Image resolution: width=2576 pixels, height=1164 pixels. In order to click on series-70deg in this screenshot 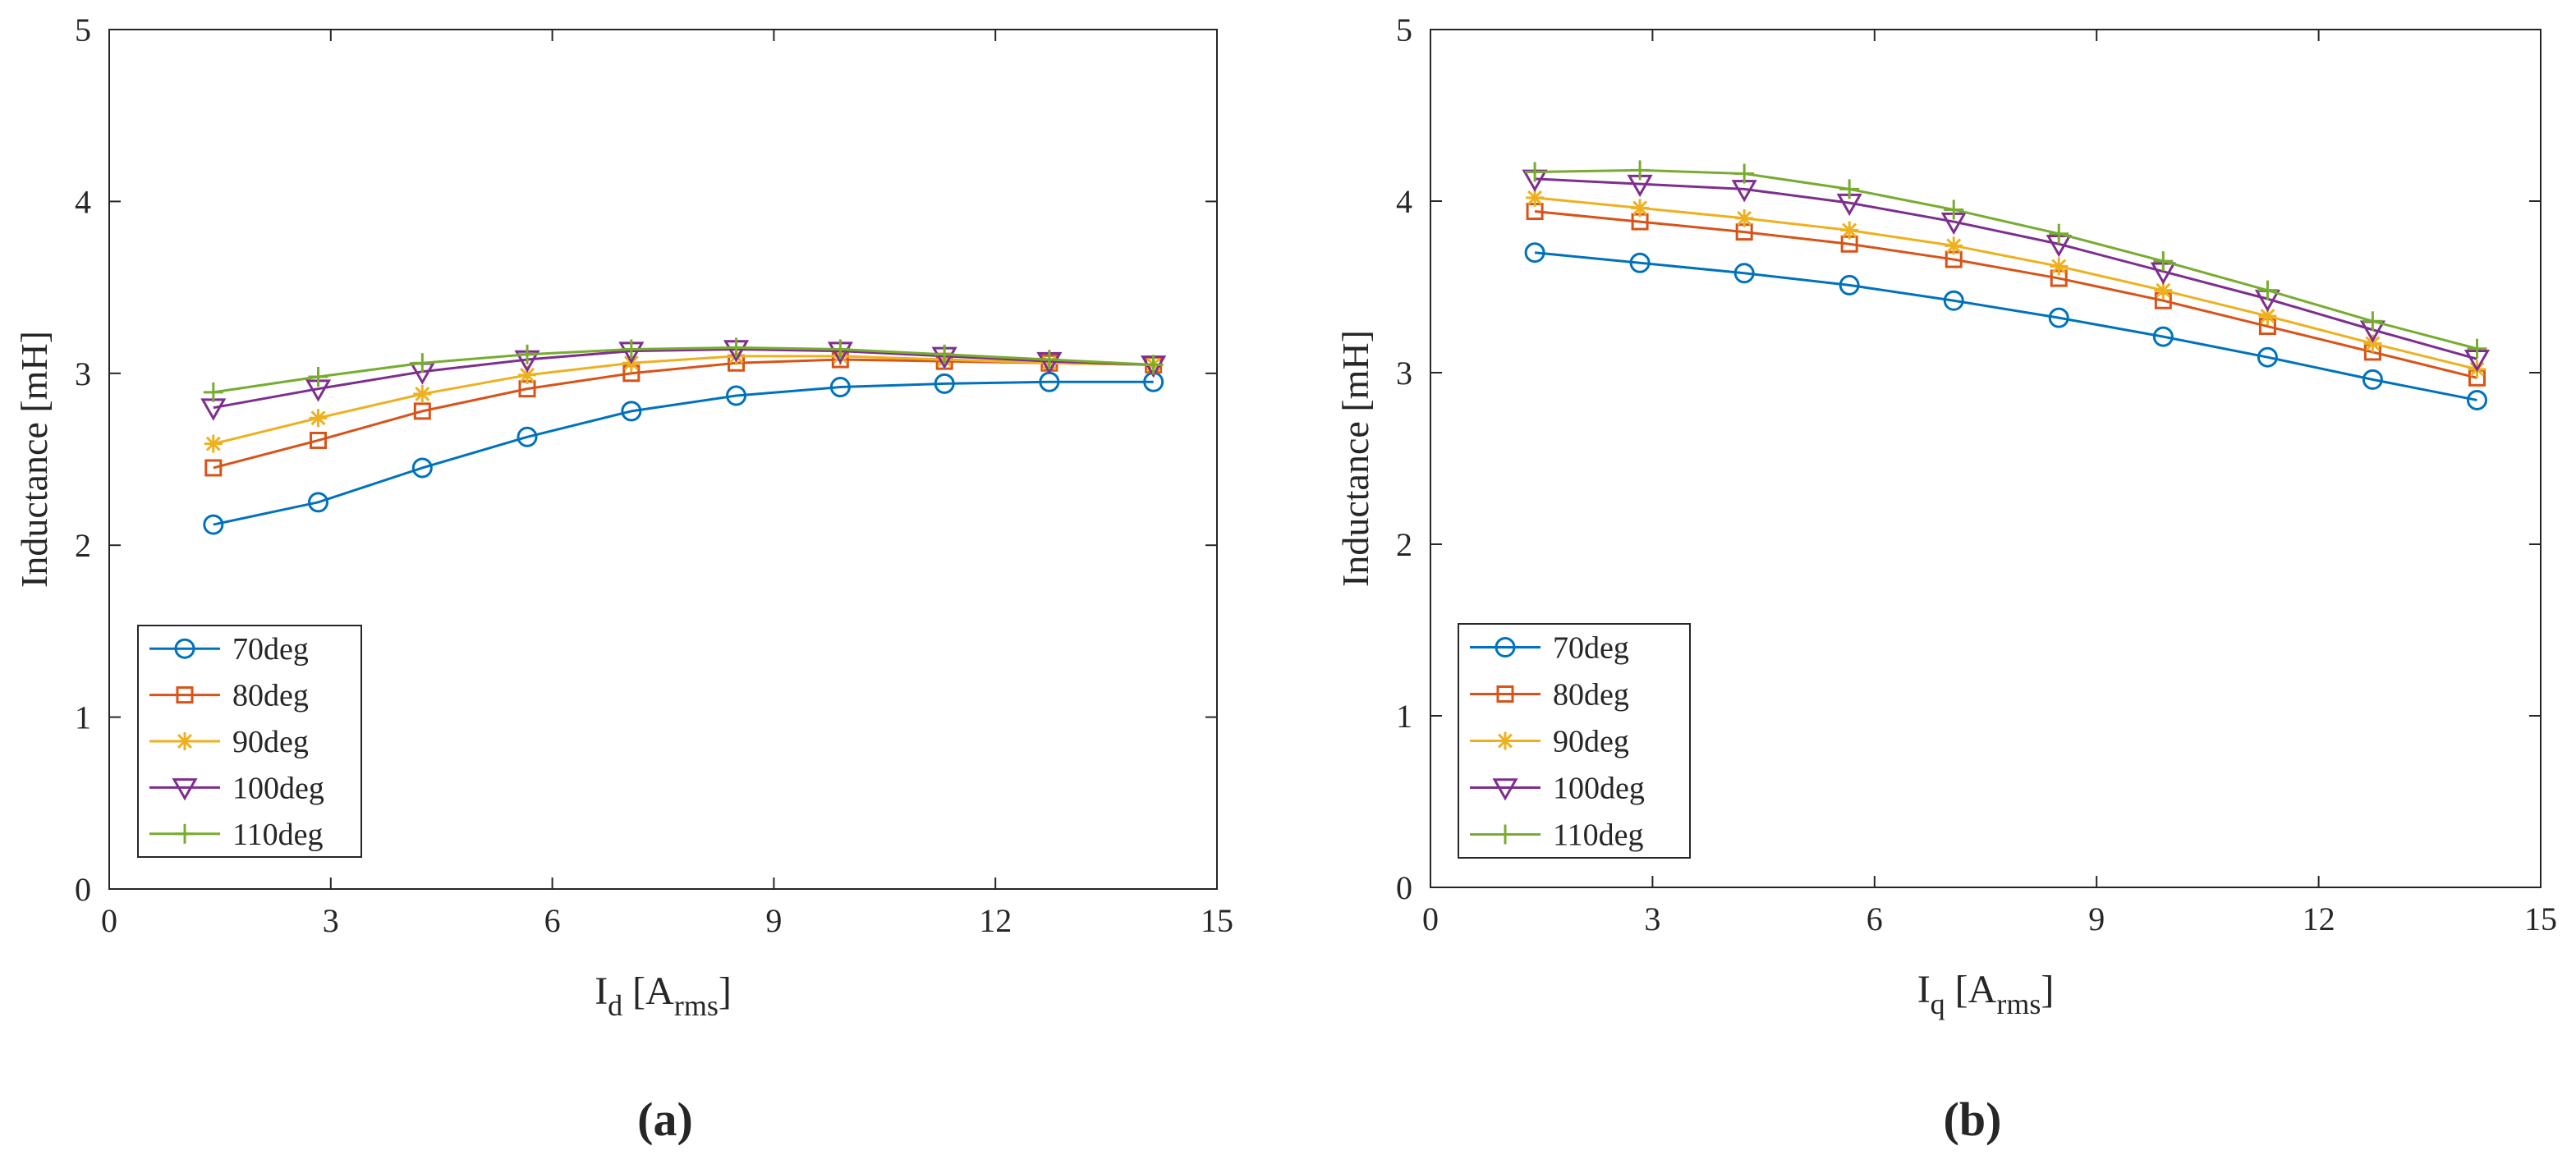, I will do `click(2006, 326)`.